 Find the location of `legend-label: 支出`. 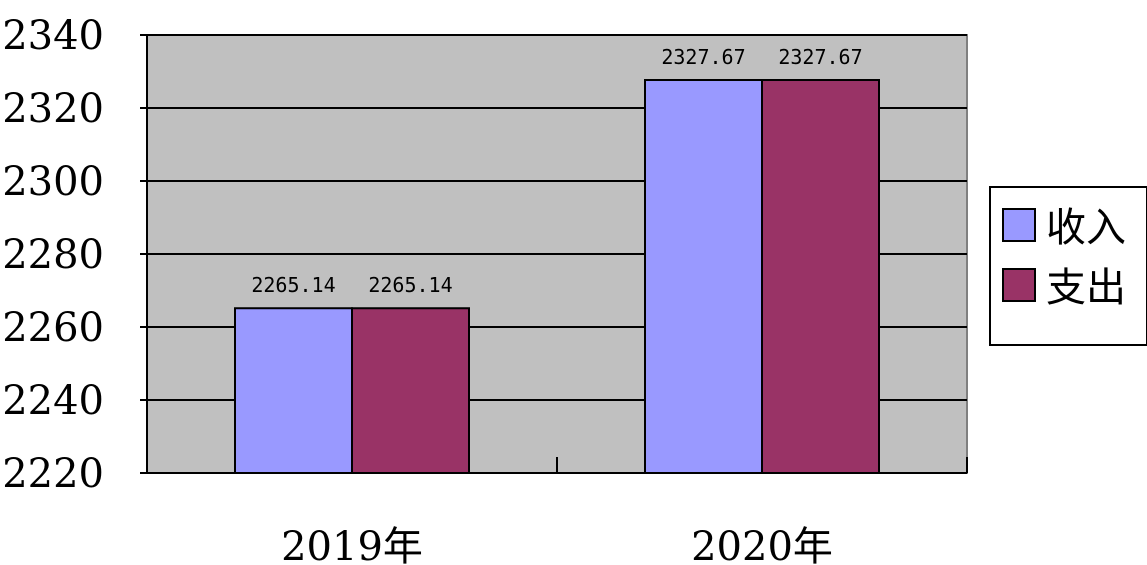

legend-label: 支出 is located at coordinates (1086, 288).